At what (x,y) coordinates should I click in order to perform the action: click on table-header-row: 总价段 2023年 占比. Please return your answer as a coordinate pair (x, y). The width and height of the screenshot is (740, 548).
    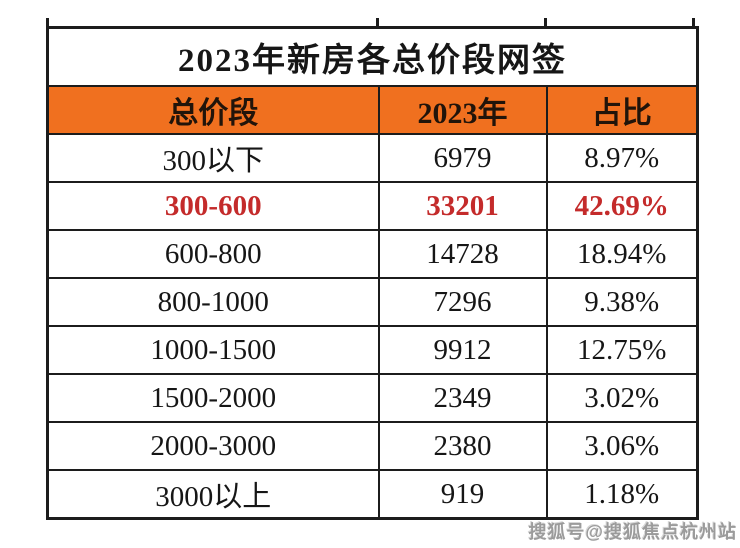
    Looking at the image, I should click on (372, 110).